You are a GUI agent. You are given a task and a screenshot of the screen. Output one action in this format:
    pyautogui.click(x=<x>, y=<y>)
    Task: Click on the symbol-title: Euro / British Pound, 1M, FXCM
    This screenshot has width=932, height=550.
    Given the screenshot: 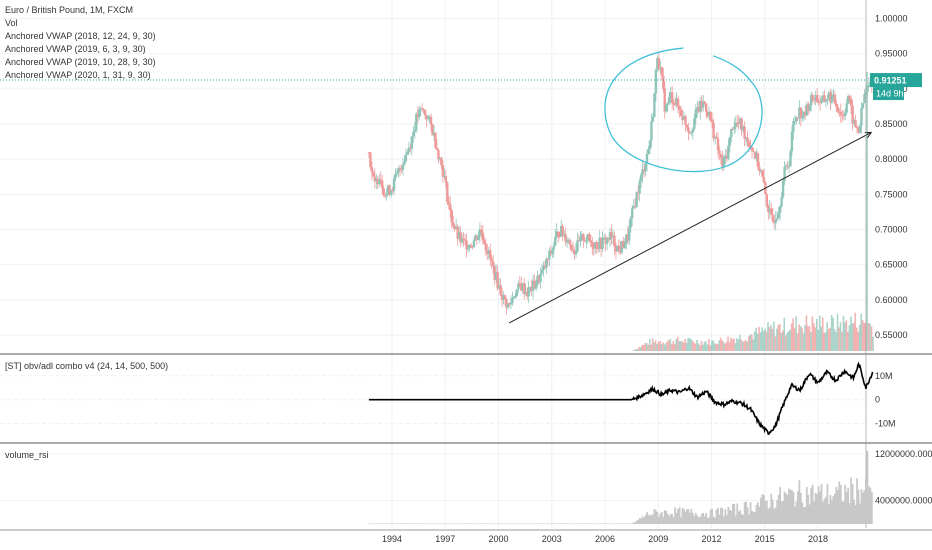 What is the action you would take?
    pyautogui.click(x=69, y=10)
    